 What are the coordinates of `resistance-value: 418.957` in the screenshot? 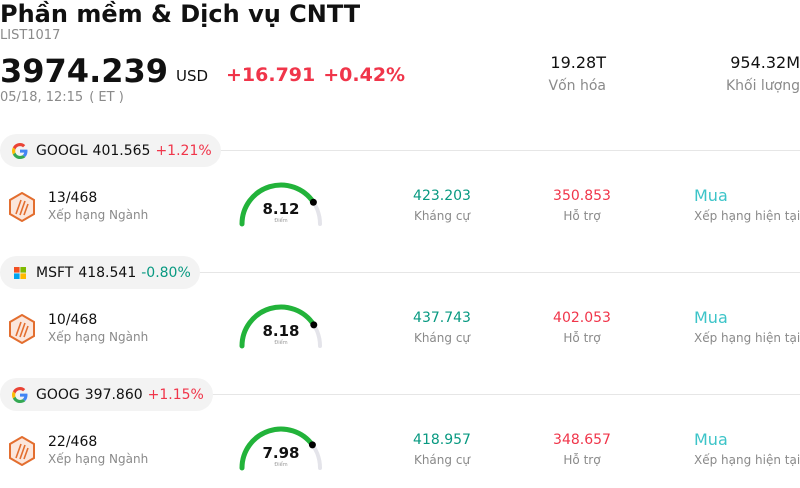 It's located at (442, 440).